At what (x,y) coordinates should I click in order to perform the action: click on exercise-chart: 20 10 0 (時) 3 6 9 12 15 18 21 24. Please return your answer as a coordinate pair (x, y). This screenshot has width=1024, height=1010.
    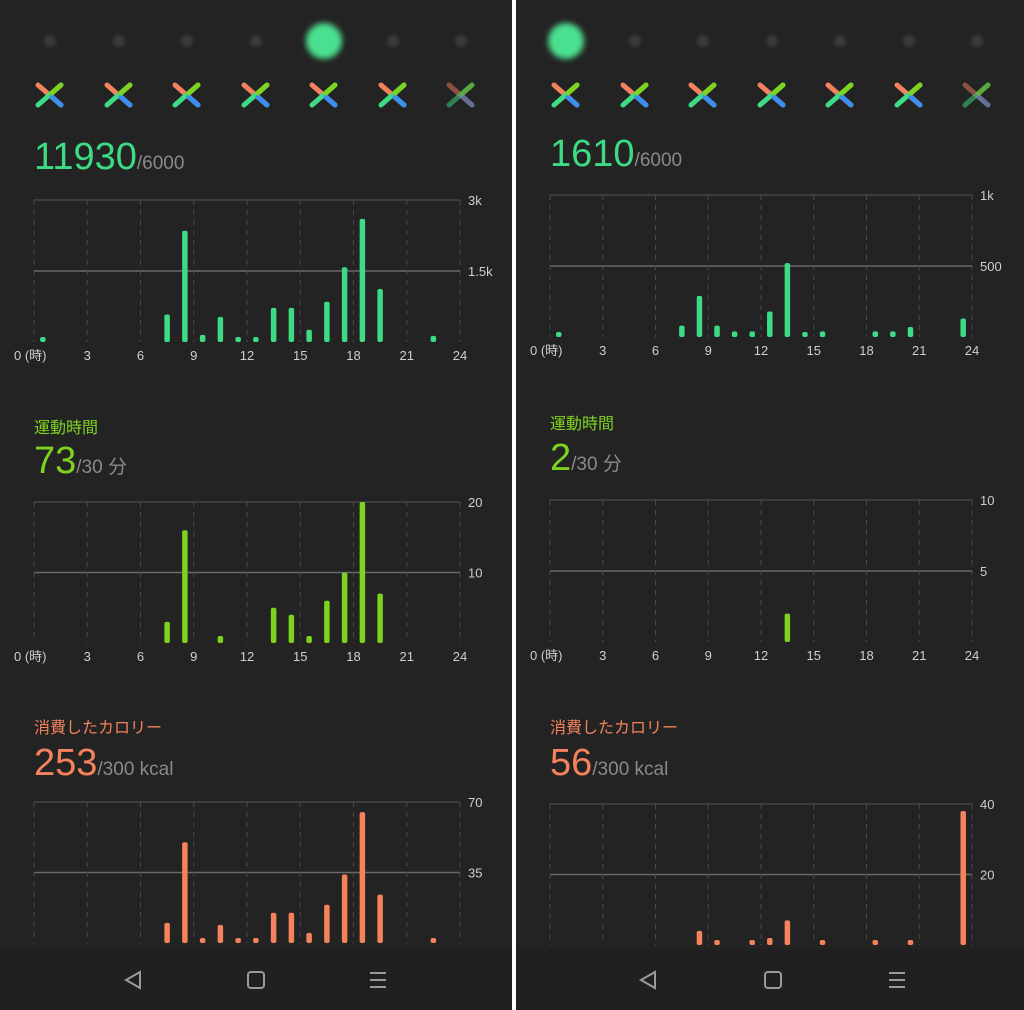
    Looking at the image, I should click on (248, 579).